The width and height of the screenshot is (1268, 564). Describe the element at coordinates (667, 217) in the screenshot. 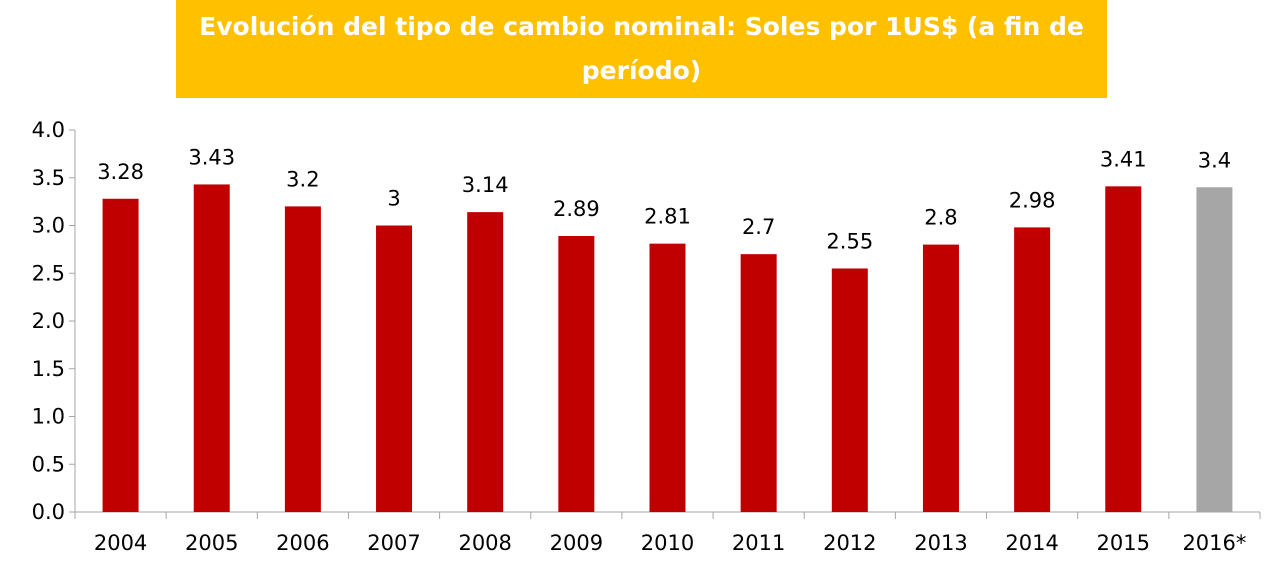

I see `data-label: 2.81` at that location.